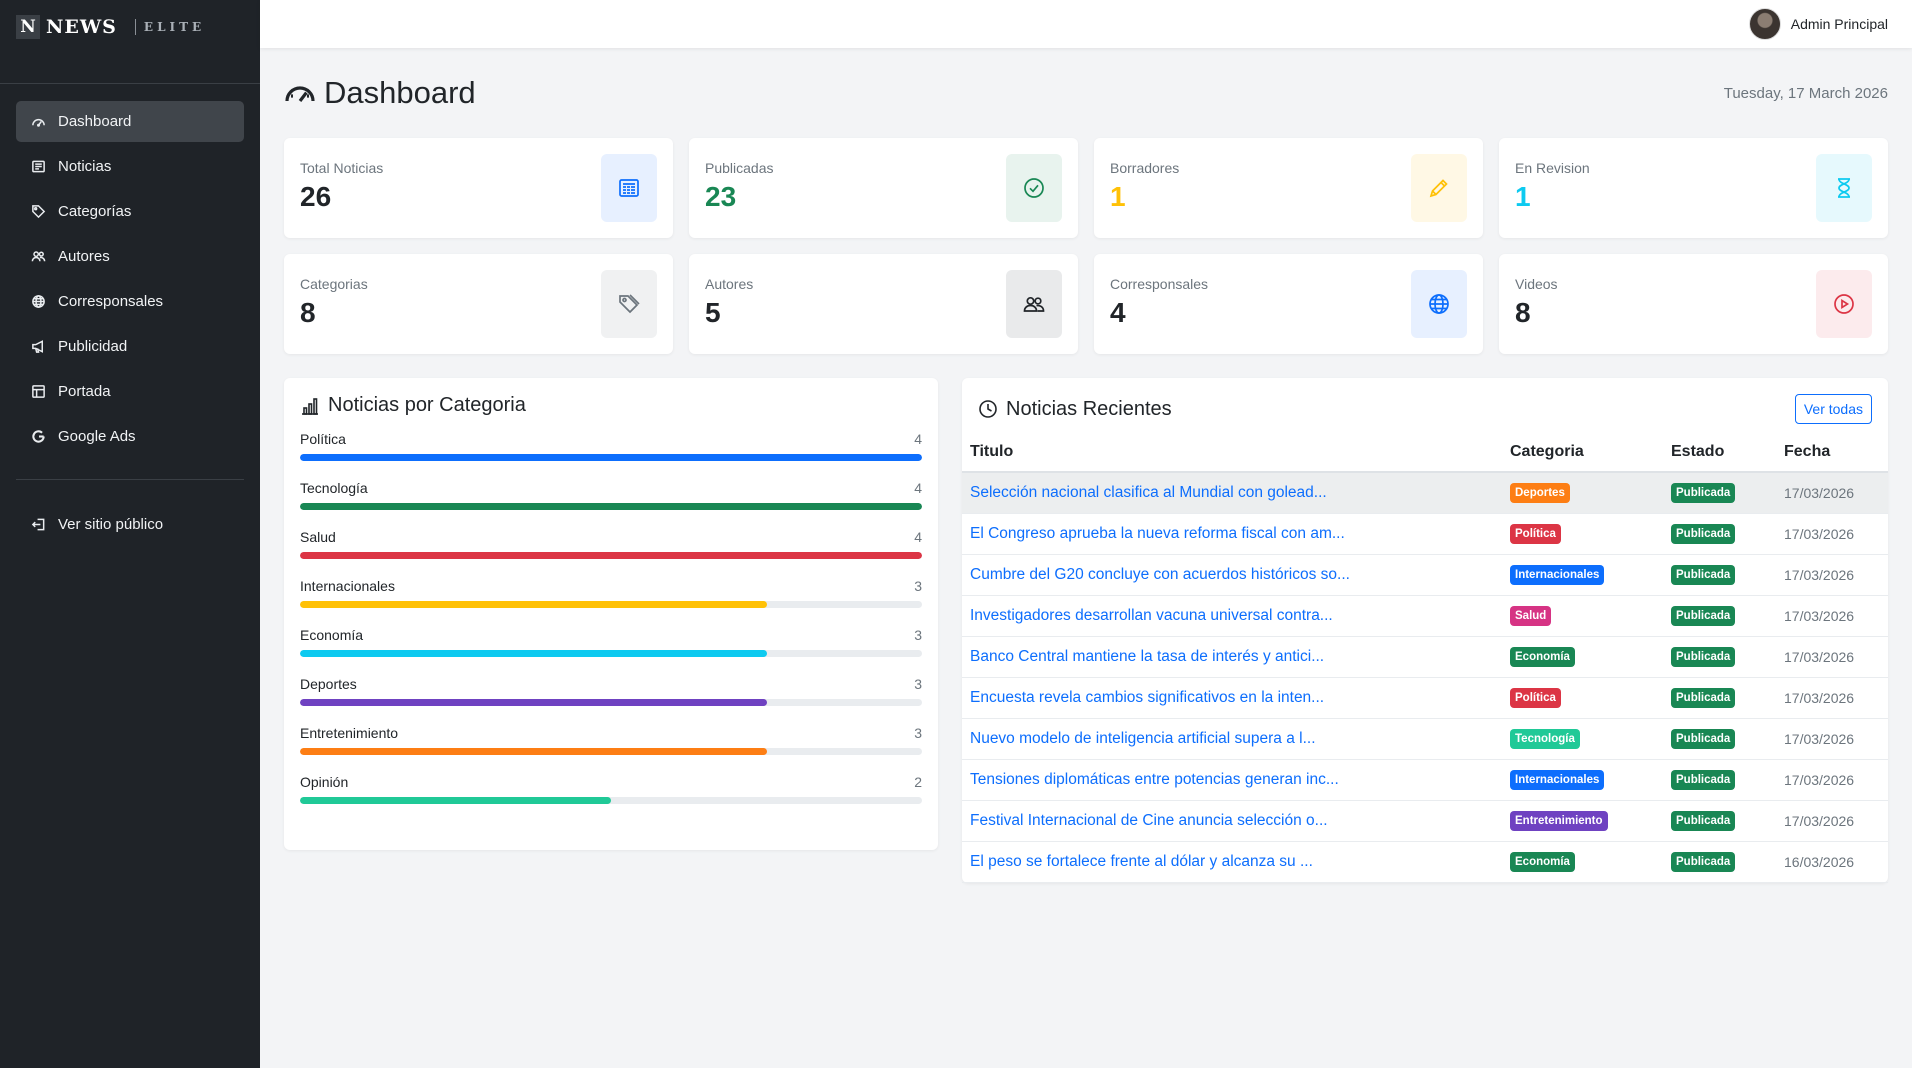 This screenshot has width=1912, height=1068. I want to click on category-count: 4, so click(918, 537).